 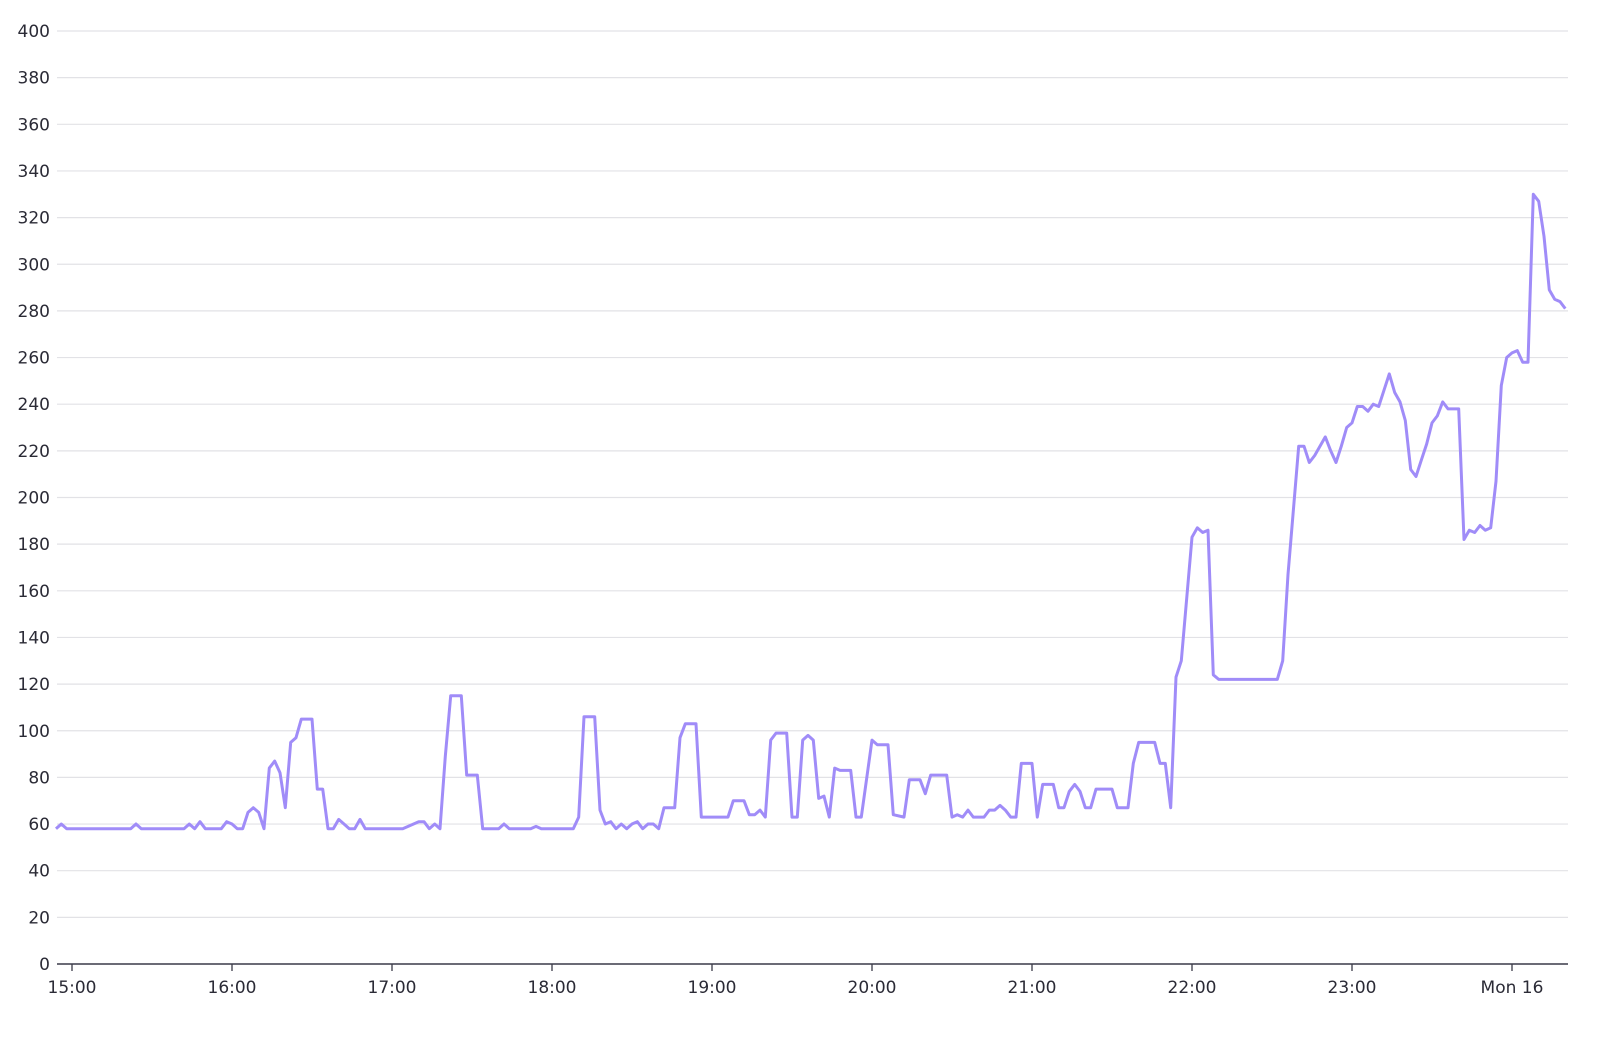 What do you see at coordinates (39, 825) in the screenshot?
I see `y-tick-label: 60` at bounding box center [39, 825].